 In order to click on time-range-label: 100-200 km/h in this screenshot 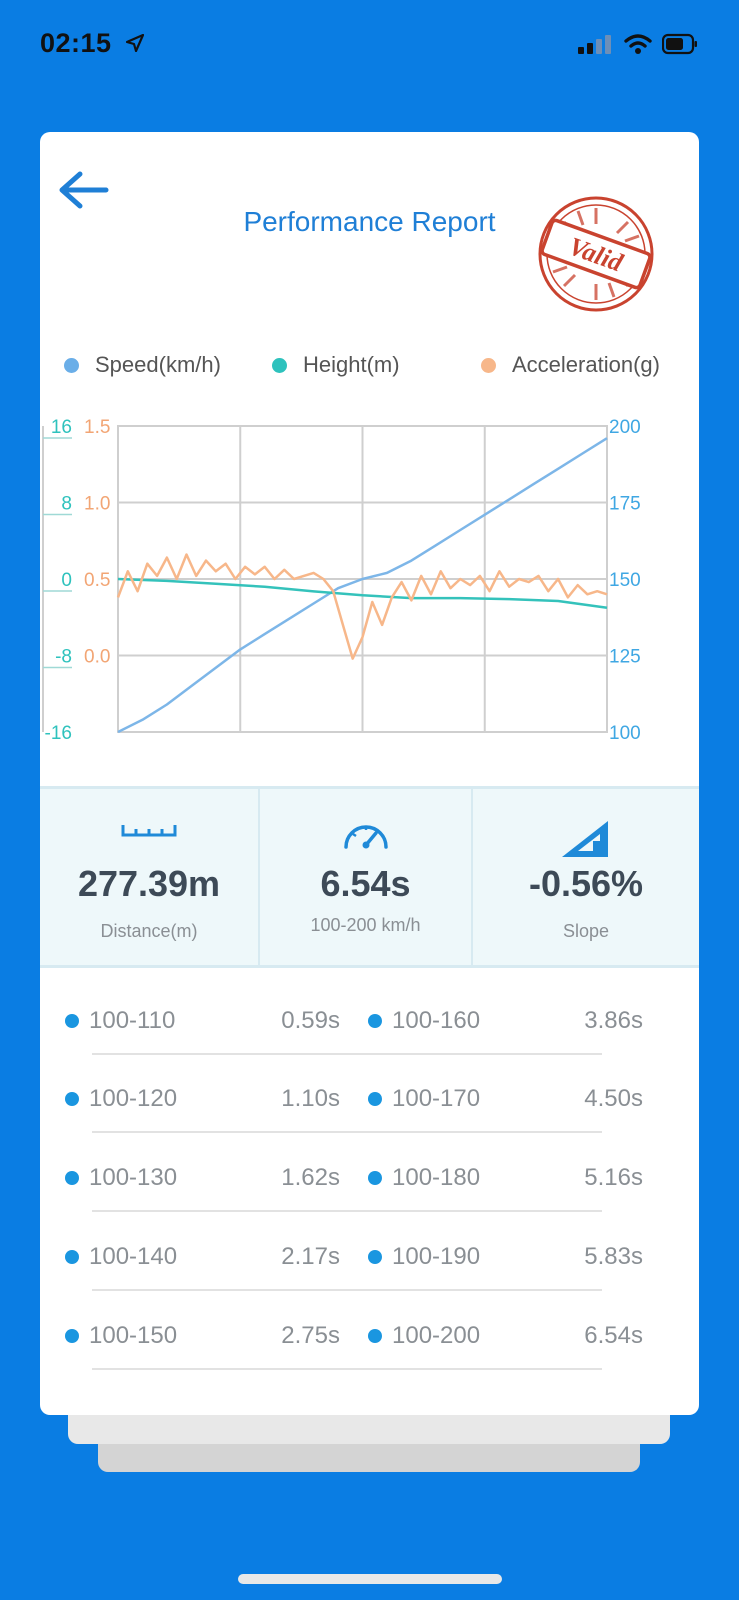, I will do `click(365, 925)`.